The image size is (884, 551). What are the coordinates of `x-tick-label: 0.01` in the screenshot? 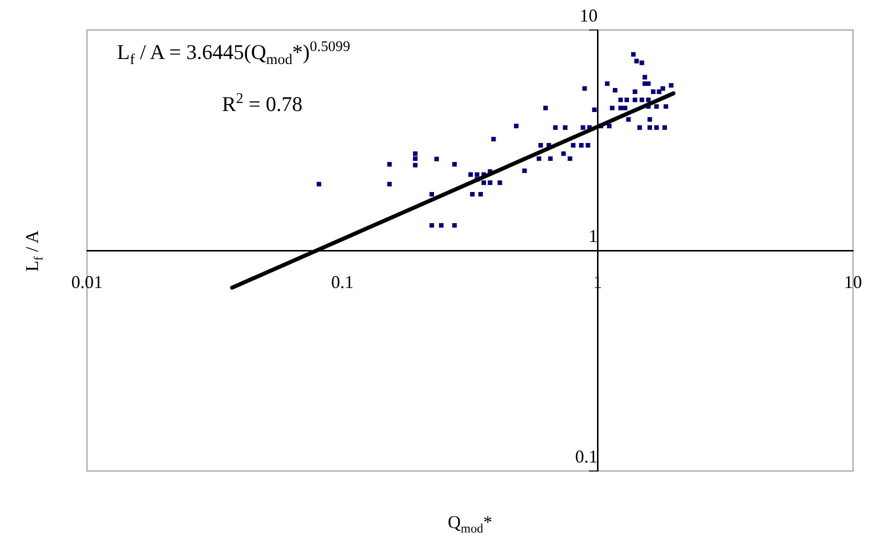 It's located at (87, 282).